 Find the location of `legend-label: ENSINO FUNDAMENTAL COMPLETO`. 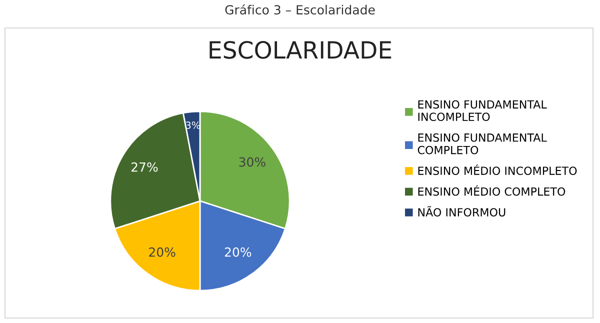

legend-label: ENSINO FUNDAMENTAL COMPLETO is located at coordinates (482, 143).